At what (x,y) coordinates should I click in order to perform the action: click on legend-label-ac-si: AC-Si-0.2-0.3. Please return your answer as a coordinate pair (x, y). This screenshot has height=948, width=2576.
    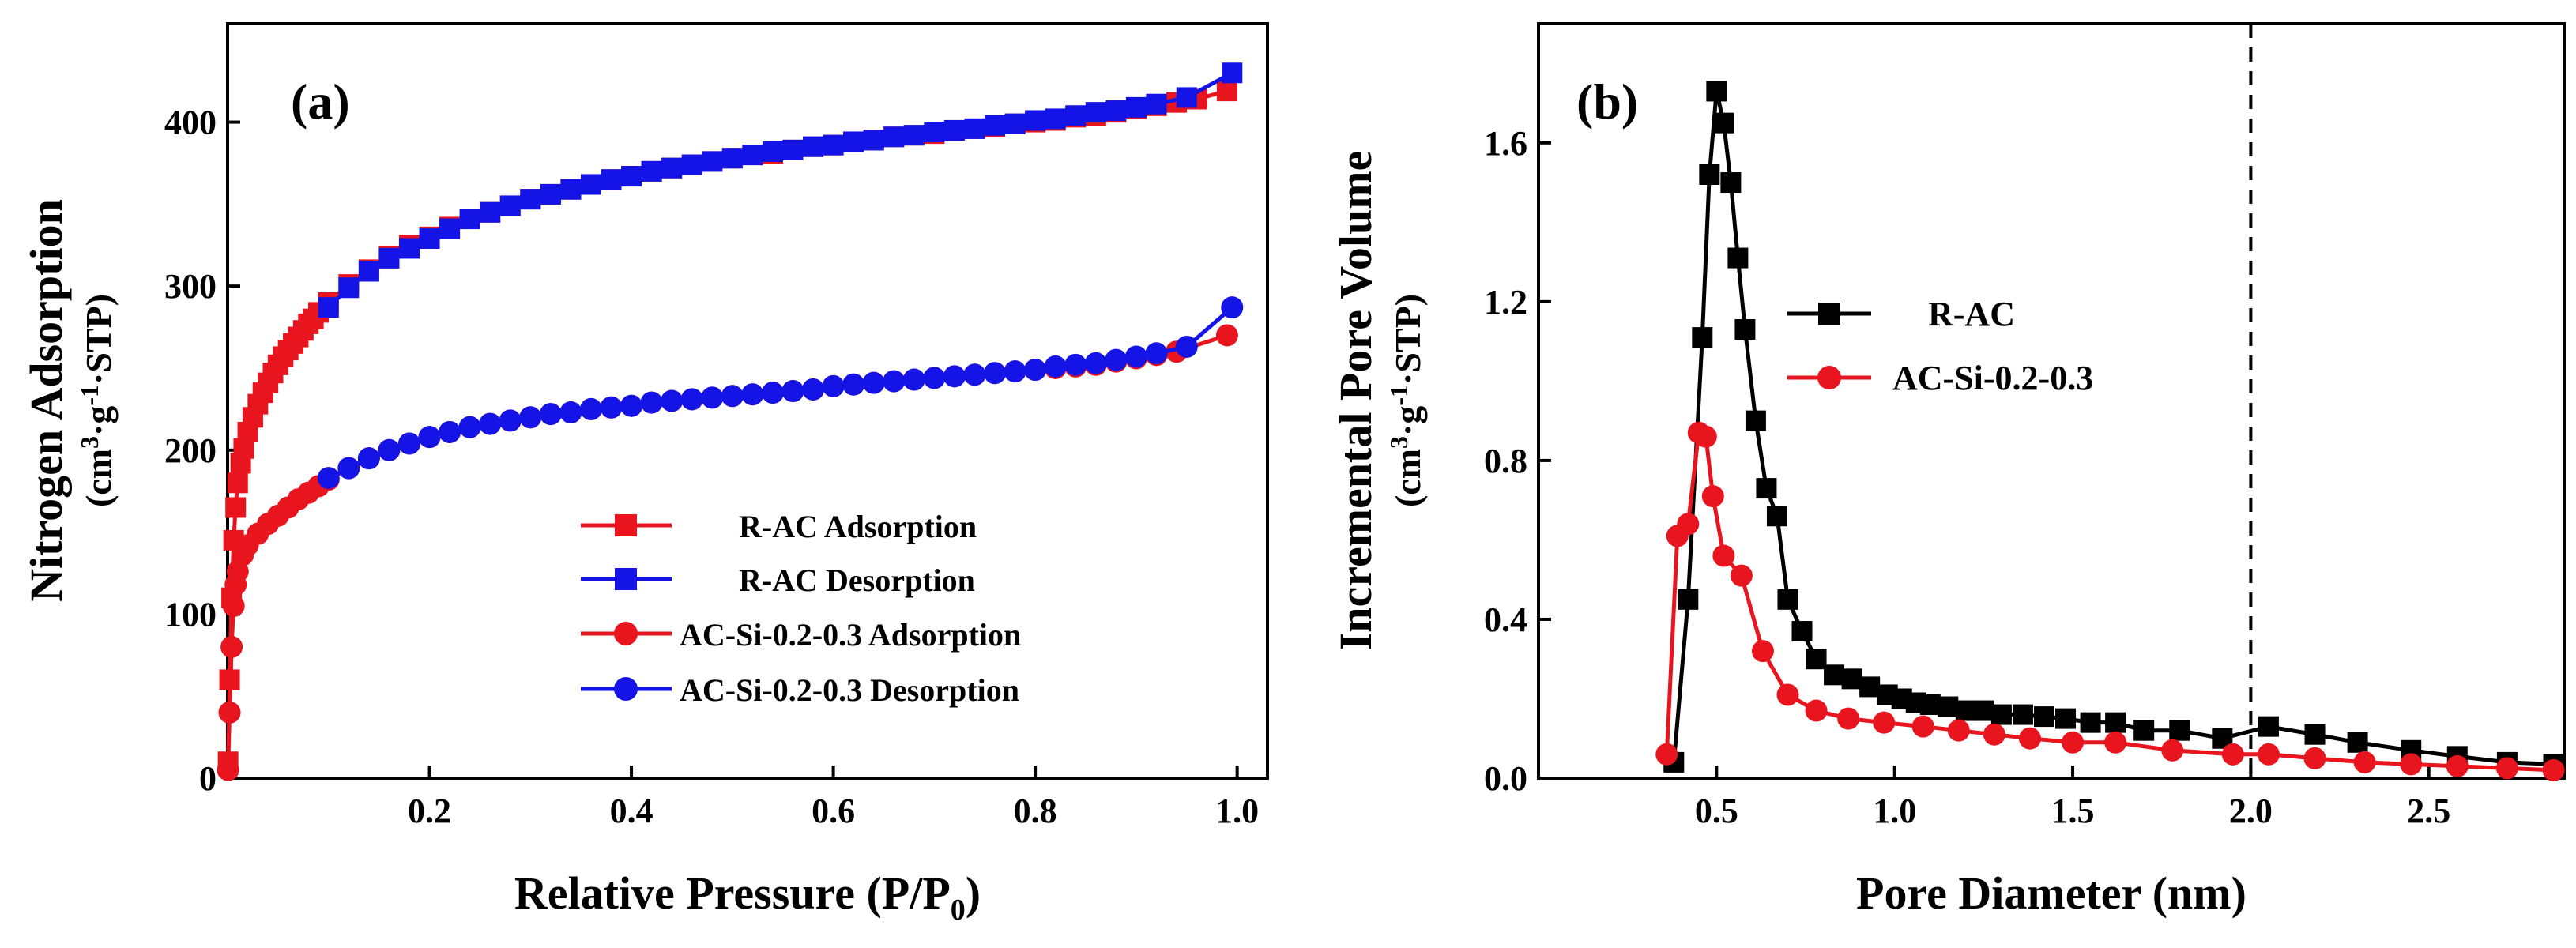
    Looking at the image, I should click on (1992, 378).